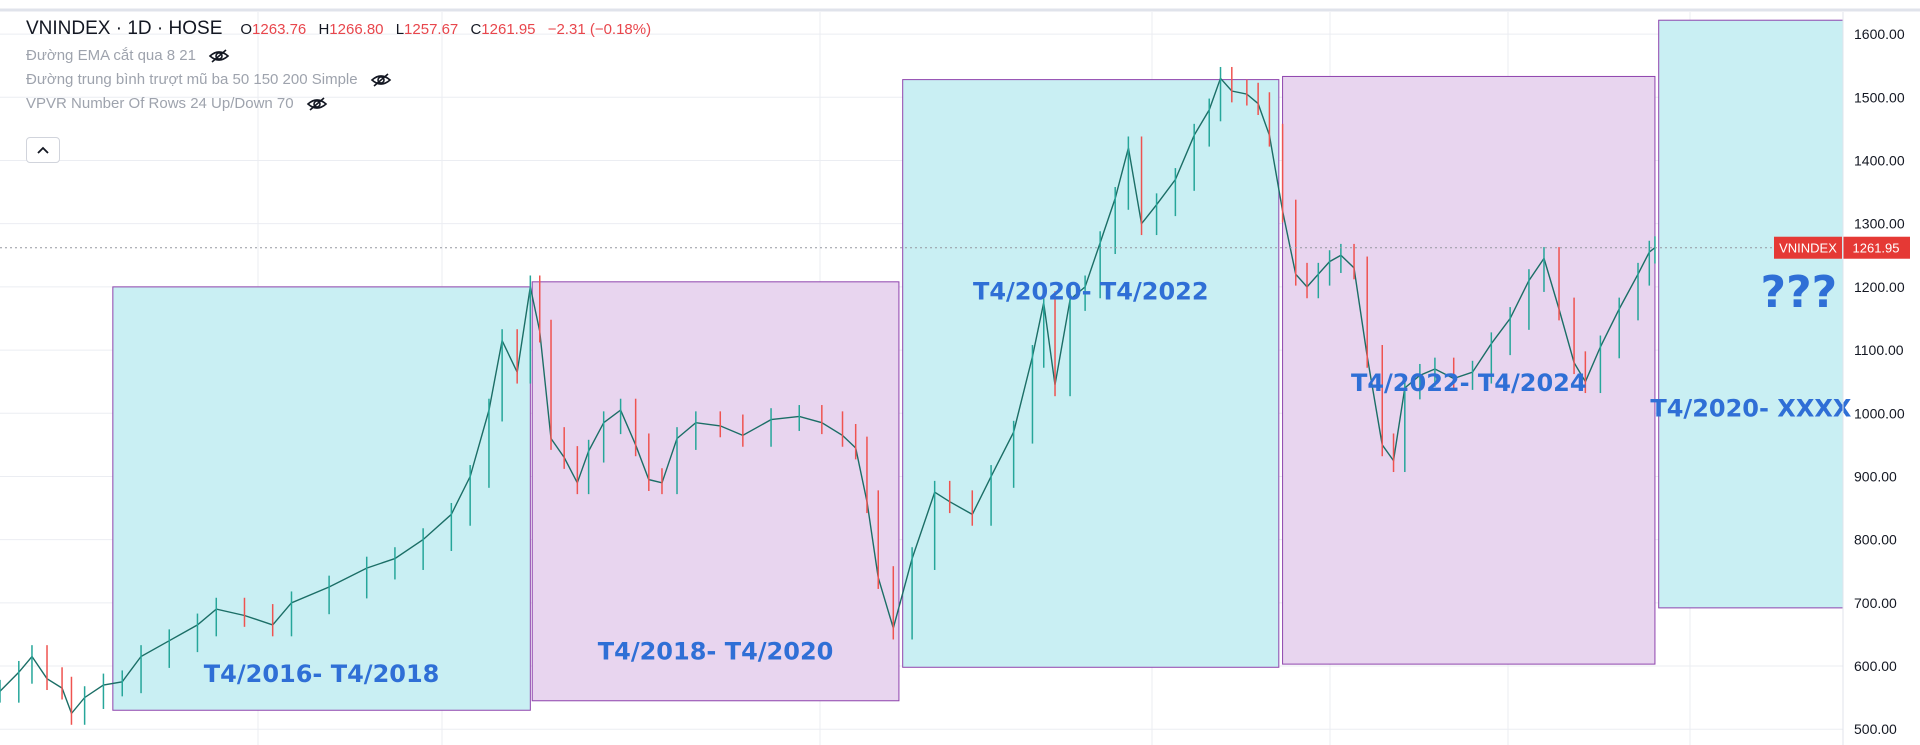 The height and width of the screenshot is (745, 1920). I want to click on y-tick-label: 800.00, so click(1875, 540).